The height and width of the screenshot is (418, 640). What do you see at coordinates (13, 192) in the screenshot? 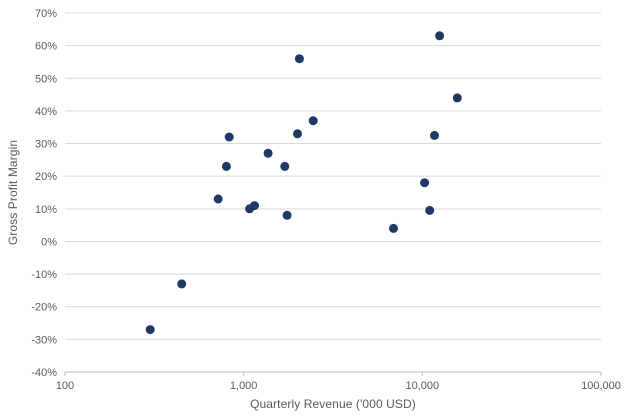
I see `y-axis-title: Gross Profit Margin` at bounding box center [13, 192].